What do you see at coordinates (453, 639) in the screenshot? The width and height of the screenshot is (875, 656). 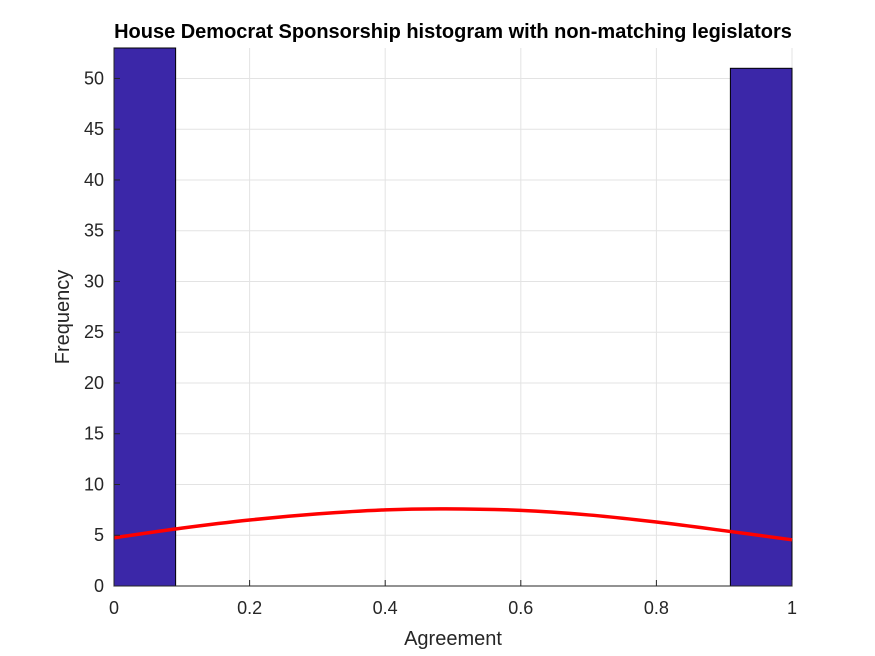 I see `x-axis-label: Agreement` at bounding box center [453, 639].